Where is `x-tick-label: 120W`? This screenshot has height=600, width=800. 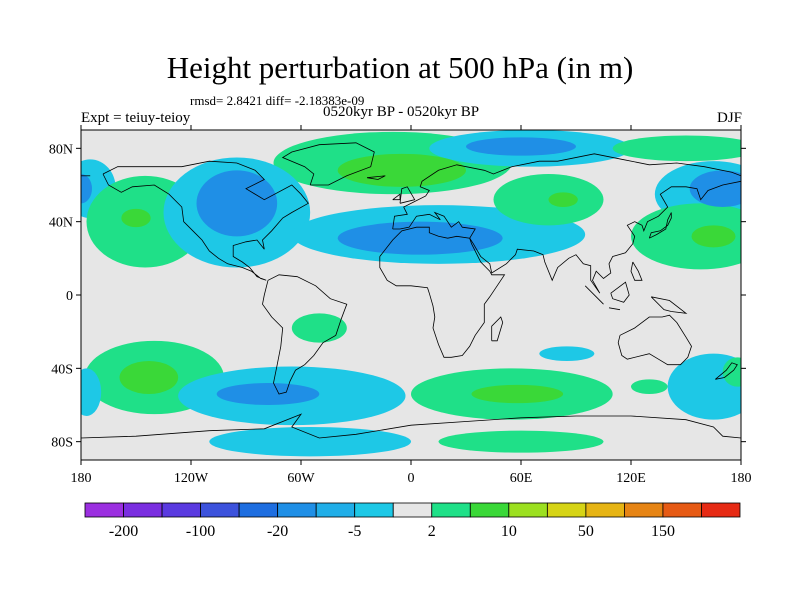
x-tick-label: 120W is located at coordinates (191, 478).